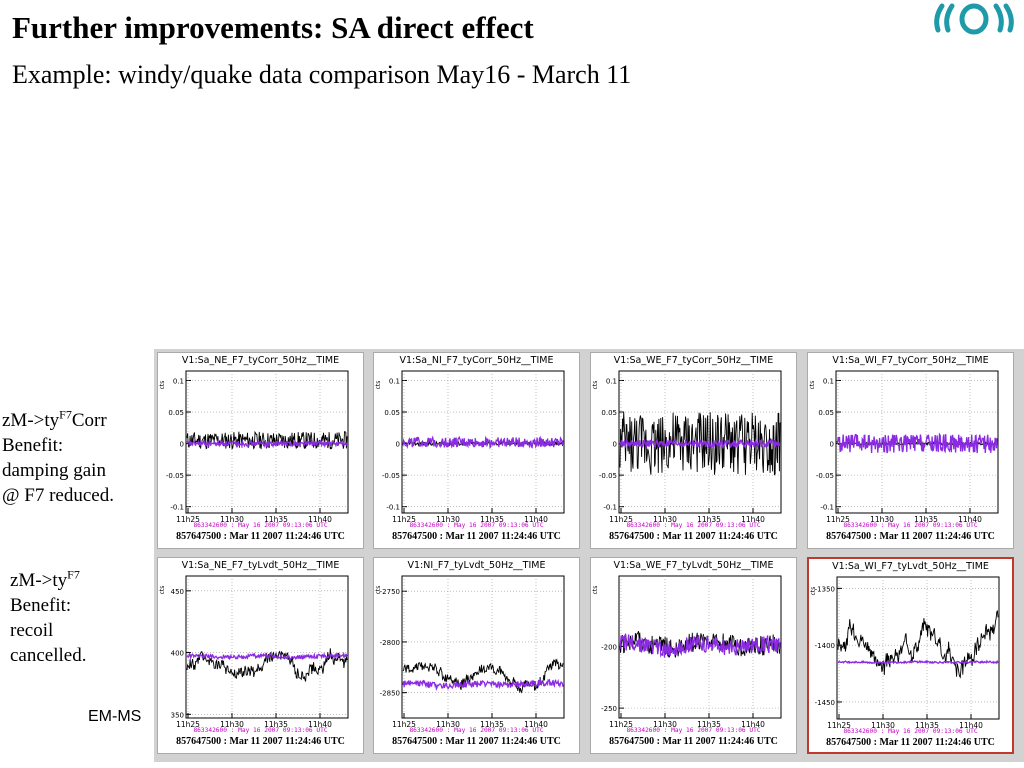 This screenshot has height=768, width=1024. Describe the element at coordinates (177, 654) in the screenshot. I see `y-tick-label: 400` at that location.